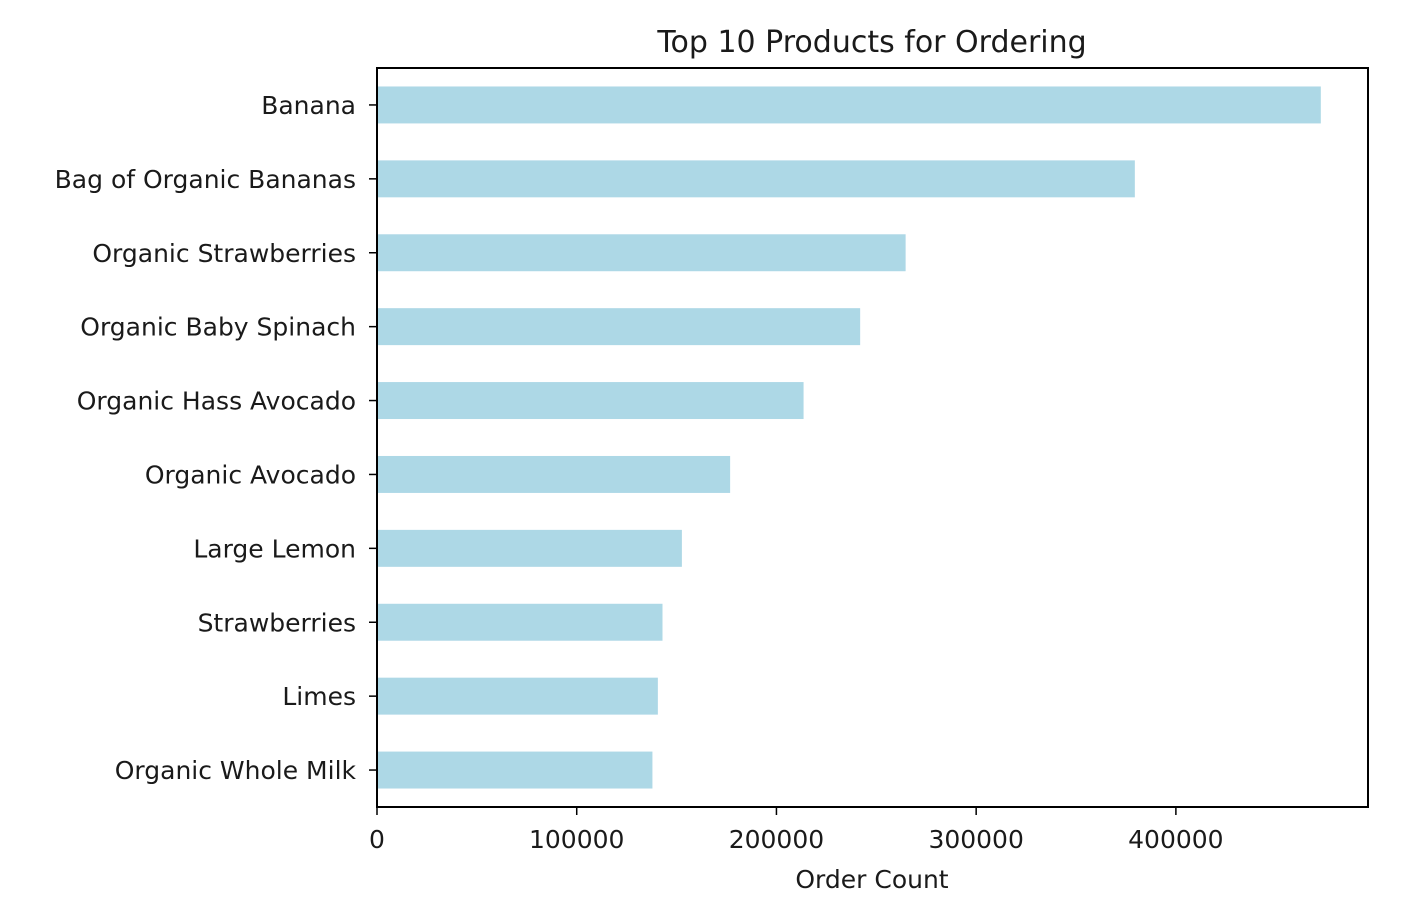 The height and width of the screenshot is (914, 1404). I want to click on y-tick-label: Organic Strawberries, so click(224, 253).